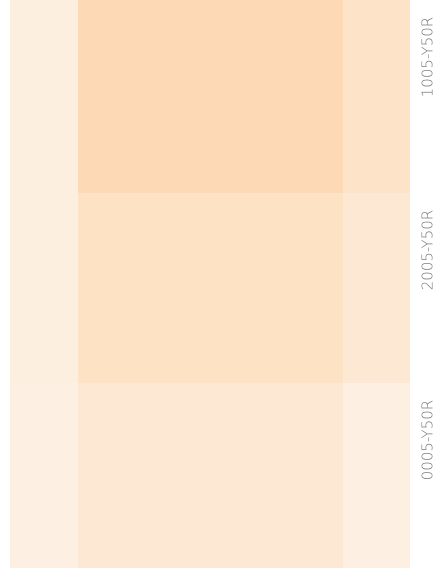 The height and width of the screenshot is (571, 438). Describe the element at coordinates (428, 57) in the screenshot. I see `swatch-label: 1005-Y50R` at that location.